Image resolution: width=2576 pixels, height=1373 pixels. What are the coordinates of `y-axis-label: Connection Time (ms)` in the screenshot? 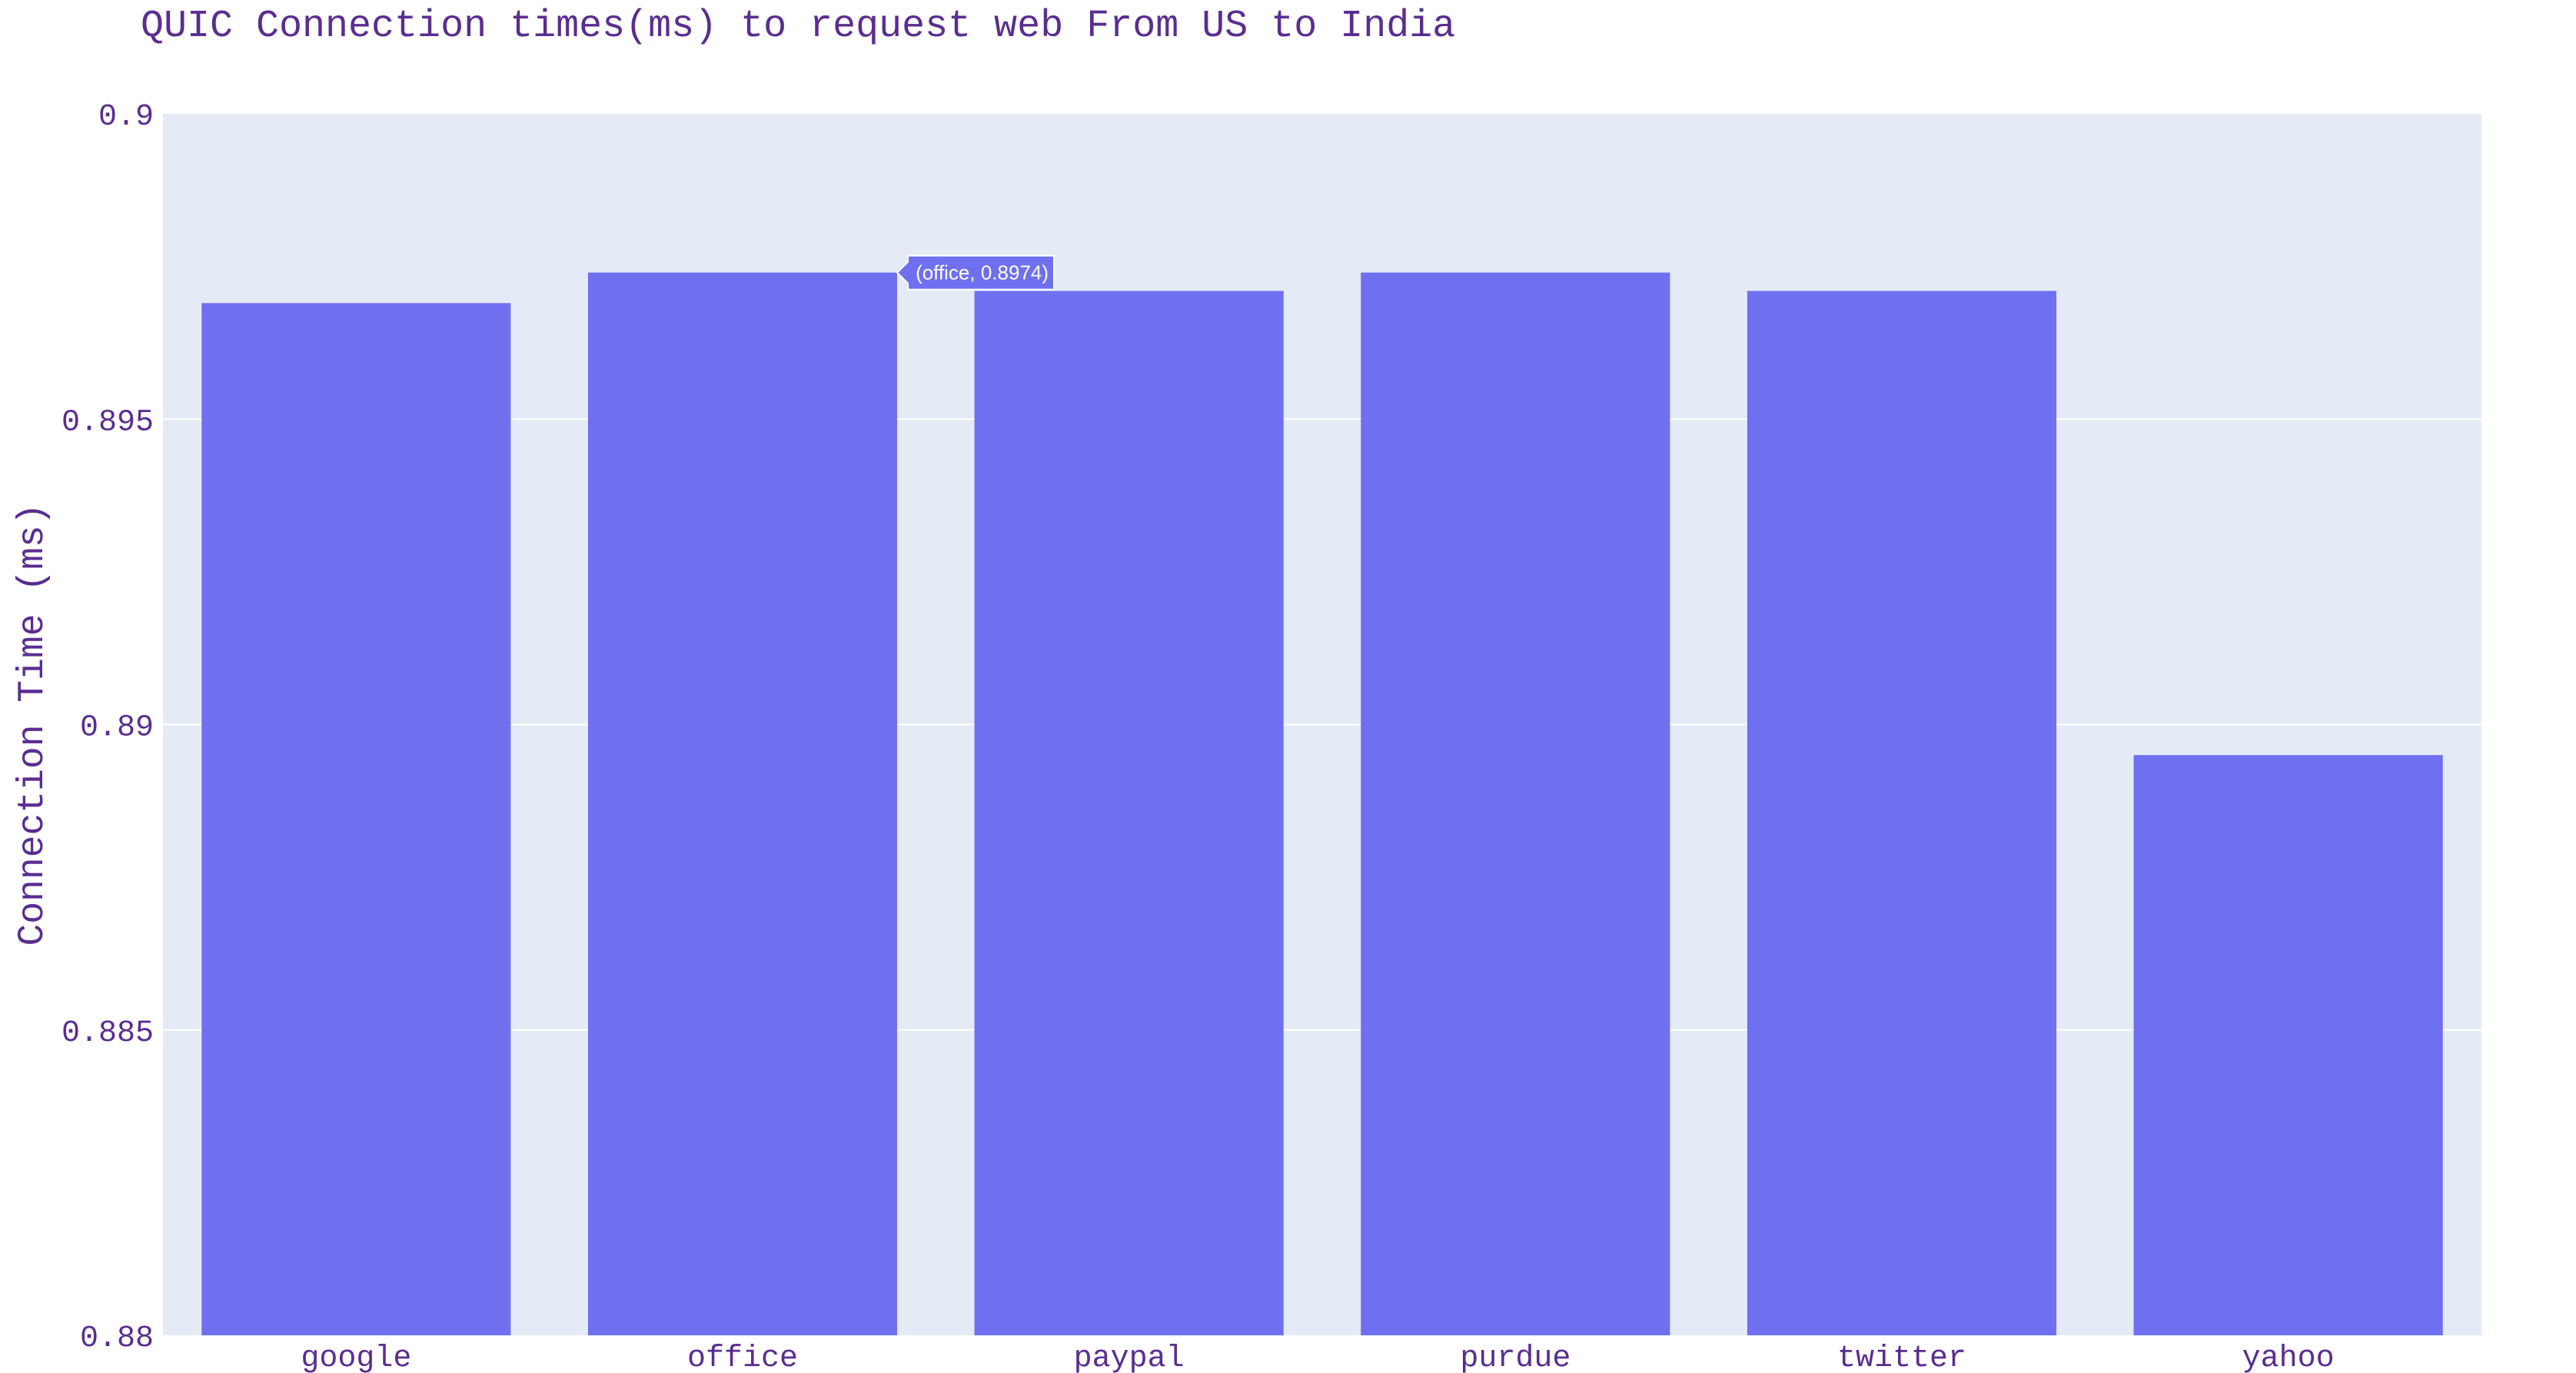 It's located at (33, 724).